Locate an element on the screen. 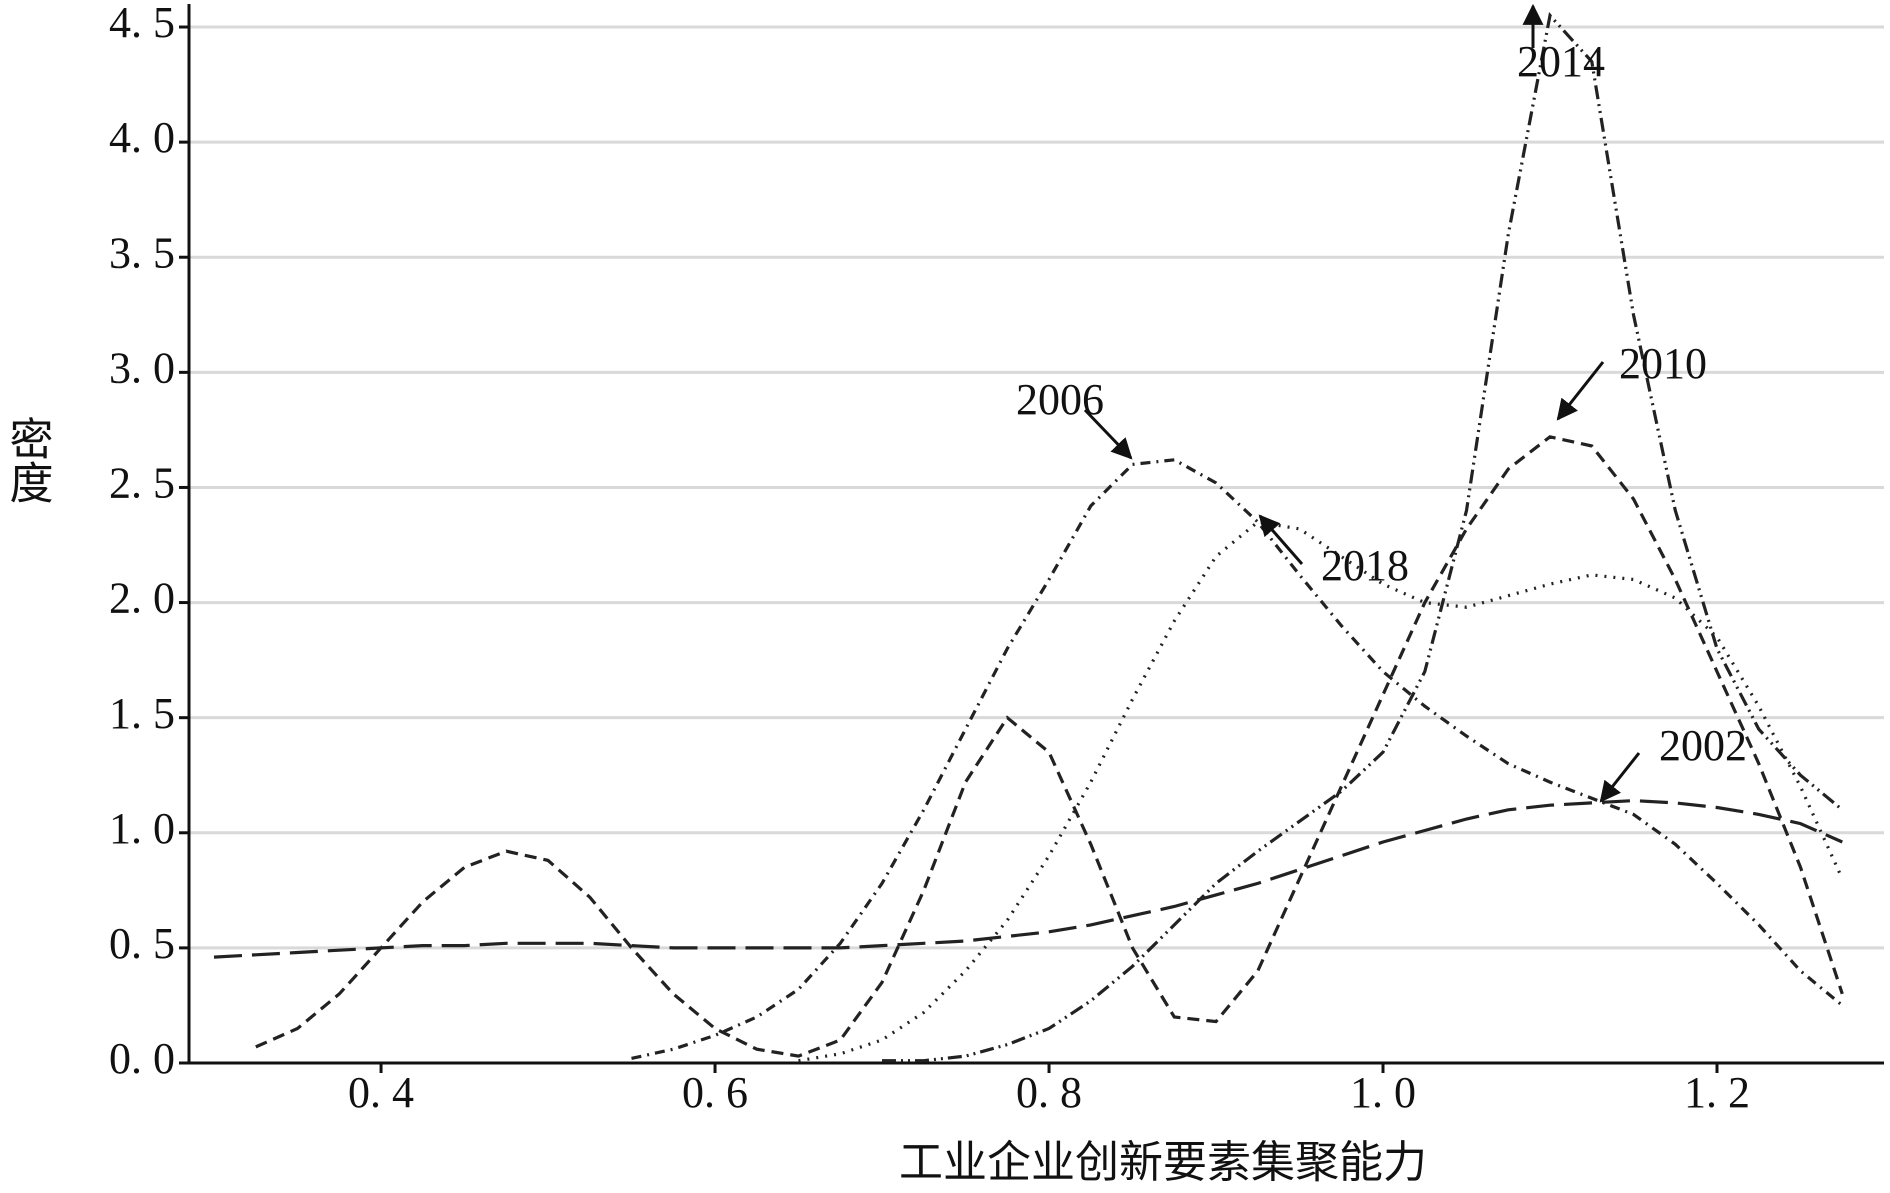  y-tick-label: 1. 5 is located at coordinates (142, 713).